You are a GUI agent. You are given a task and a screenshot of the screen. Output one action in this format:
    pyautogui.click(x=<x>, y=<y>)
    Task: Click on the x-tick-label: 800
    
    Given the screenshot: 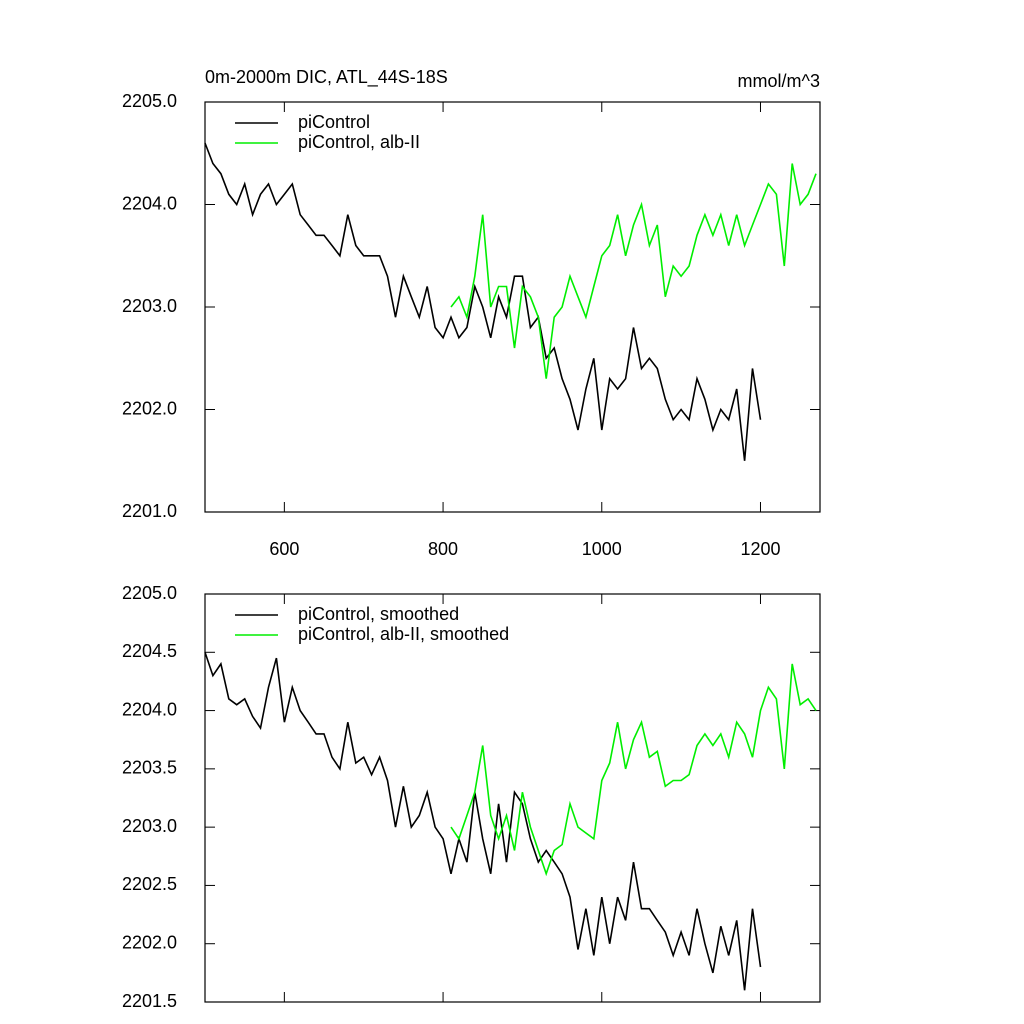 What is the action you would take?
    pyautogui.click(x=443, y=549)
    